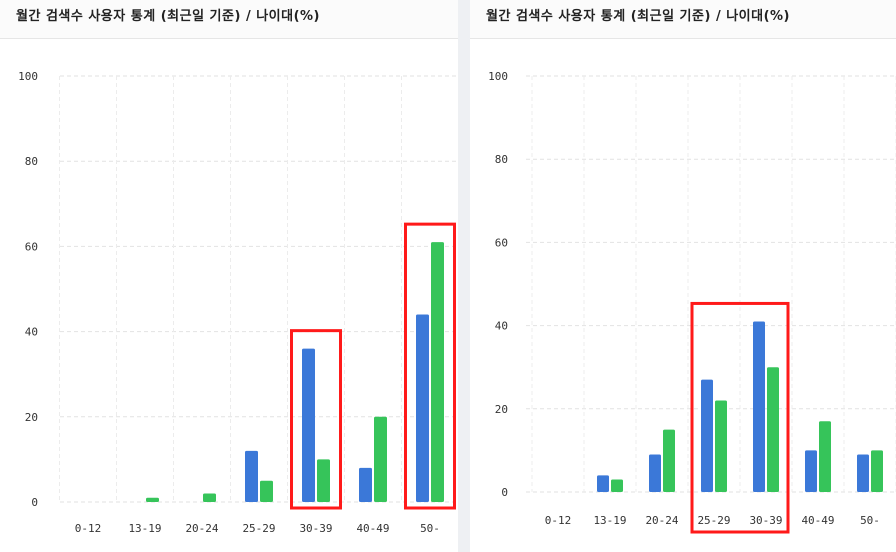 The width and height of the screenshot is (896, 552). What do you see at coordinates (498, 76) in the screenshot?
I see `right-y-tick-label: 100` at bounding box center [498, 76].